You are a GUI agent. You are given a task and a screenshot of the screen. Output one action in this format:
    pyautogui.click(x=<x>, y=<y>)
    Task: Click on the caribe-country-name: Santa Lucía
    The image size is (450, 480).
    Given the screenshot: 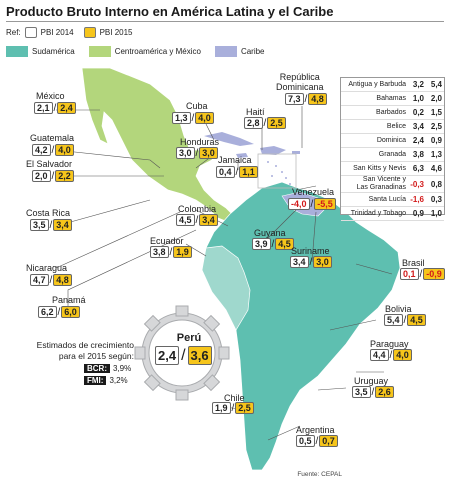 What is the action you would take?
    pyautogui.click(x=374, y=199)
    